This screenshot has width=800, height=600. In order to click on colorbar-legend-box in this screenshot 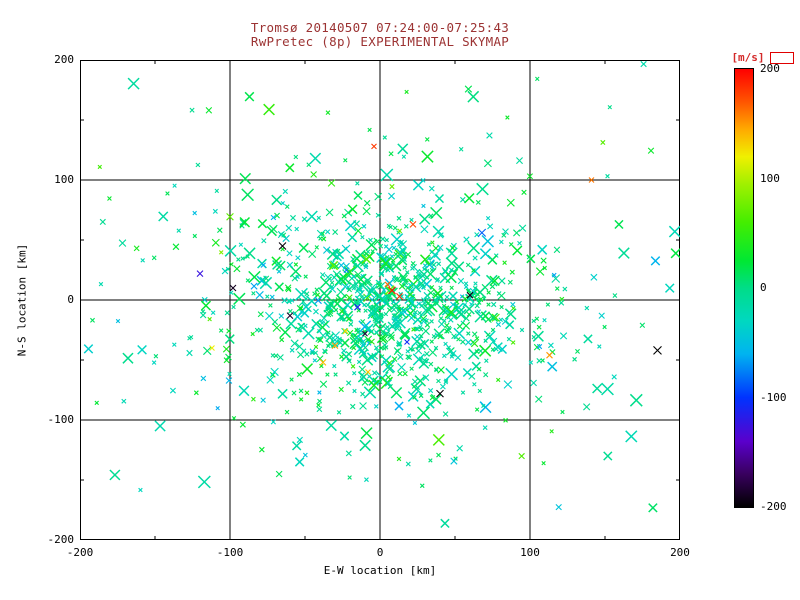, I will do `click(782, 58)`.